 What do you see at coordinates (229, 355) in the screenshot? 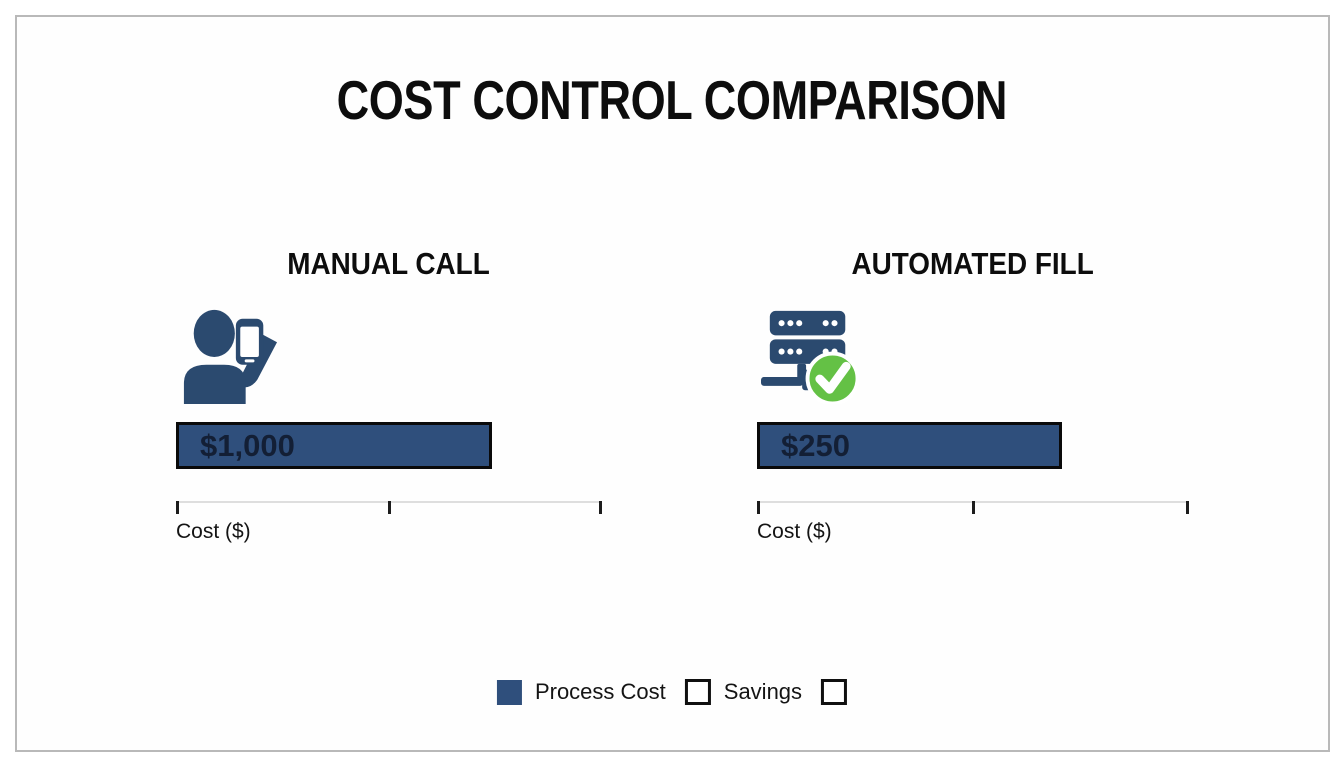
I see `person-on-phone-icon` at bounding box center [229, 355].